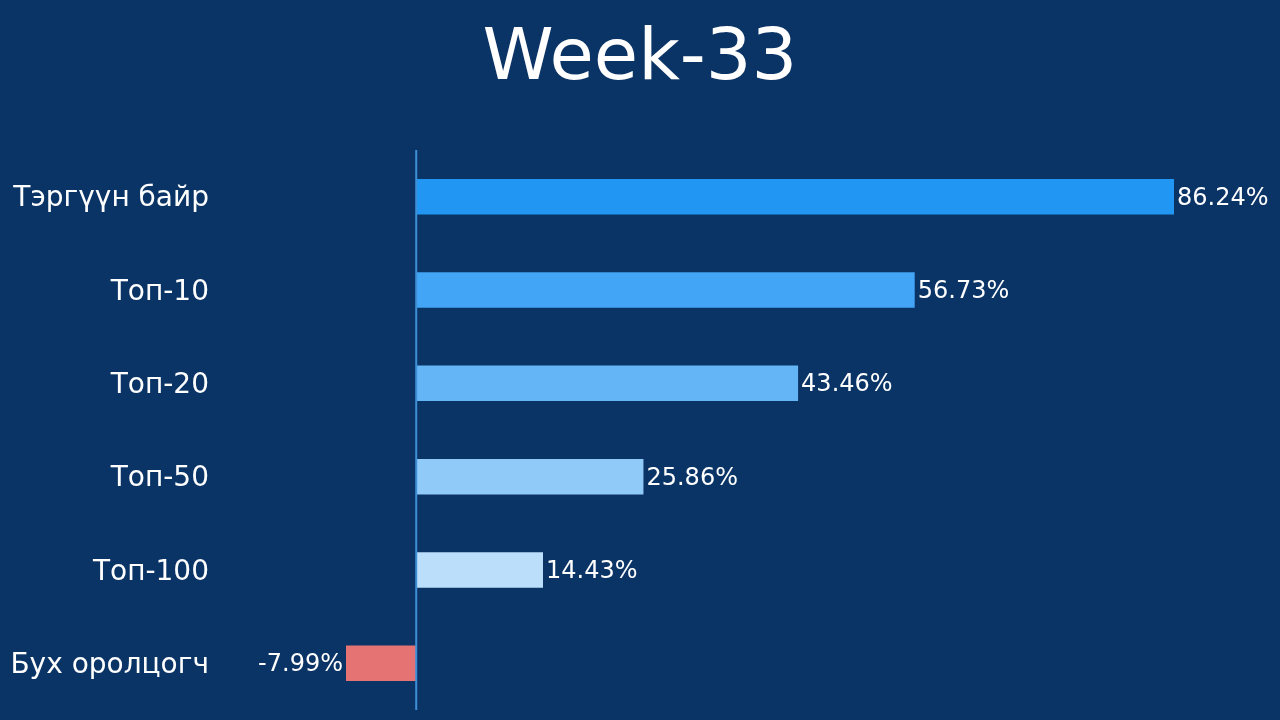 Image resolution: width=1280 pixels, height=720 pixels. Describe the element at coordinates (300, 663) in the screenshot. I see `data-label: -7.99%` at that location.